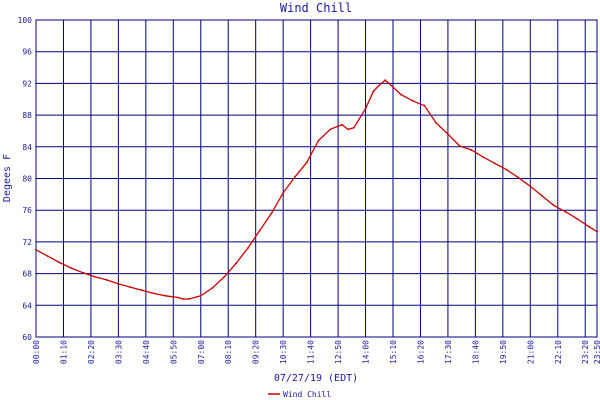 The image size is (600, 400). I want to click on x-tick-label: 10:30, so click(283, 352).